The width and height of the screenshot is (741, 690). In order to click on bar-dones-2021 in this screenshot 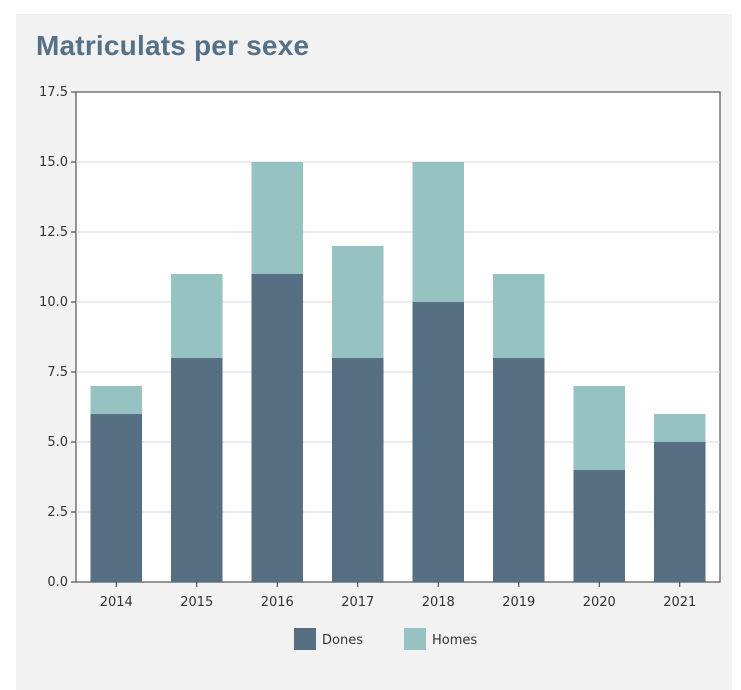, I will do `click(679, 512)`.